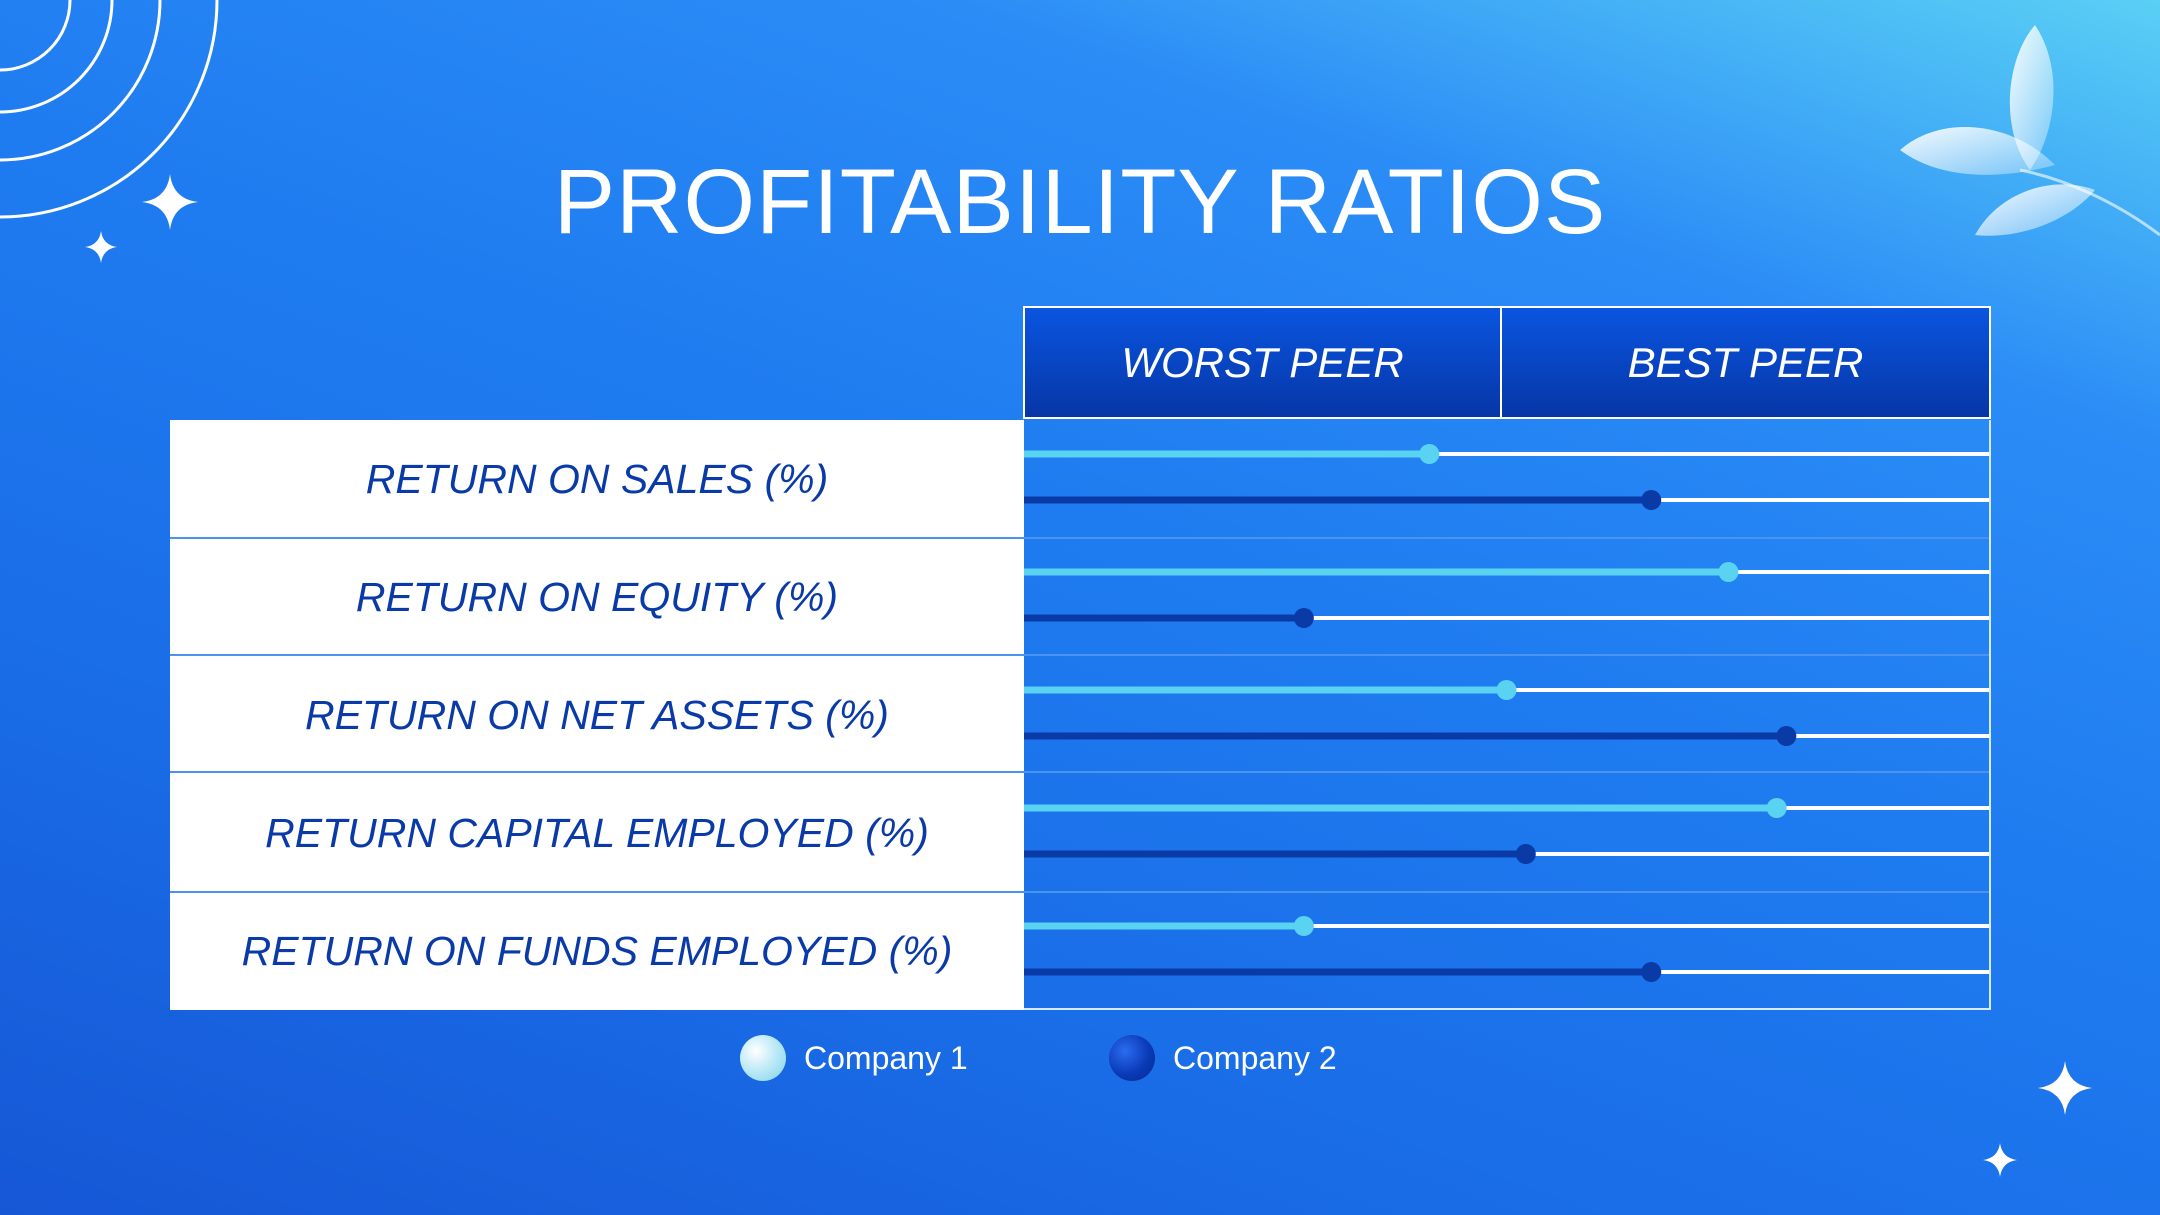 The width and height of the screenshot is (2160, 1215). I want to click on legend-item-company-1: Company 1, so click(854, 1058).